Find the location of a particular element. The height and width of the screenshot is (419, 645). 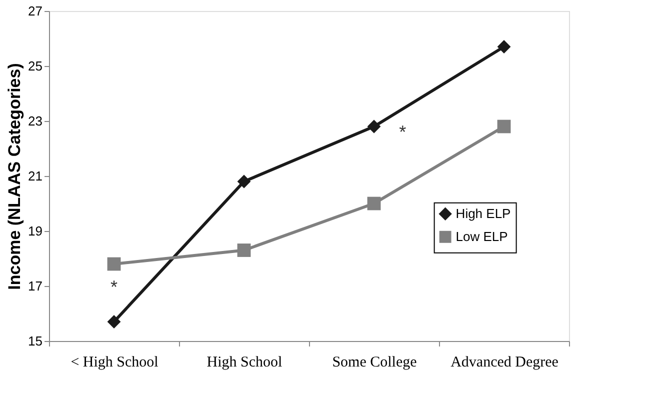

legend-label: Low ELP is located at coordinates (482, 236).